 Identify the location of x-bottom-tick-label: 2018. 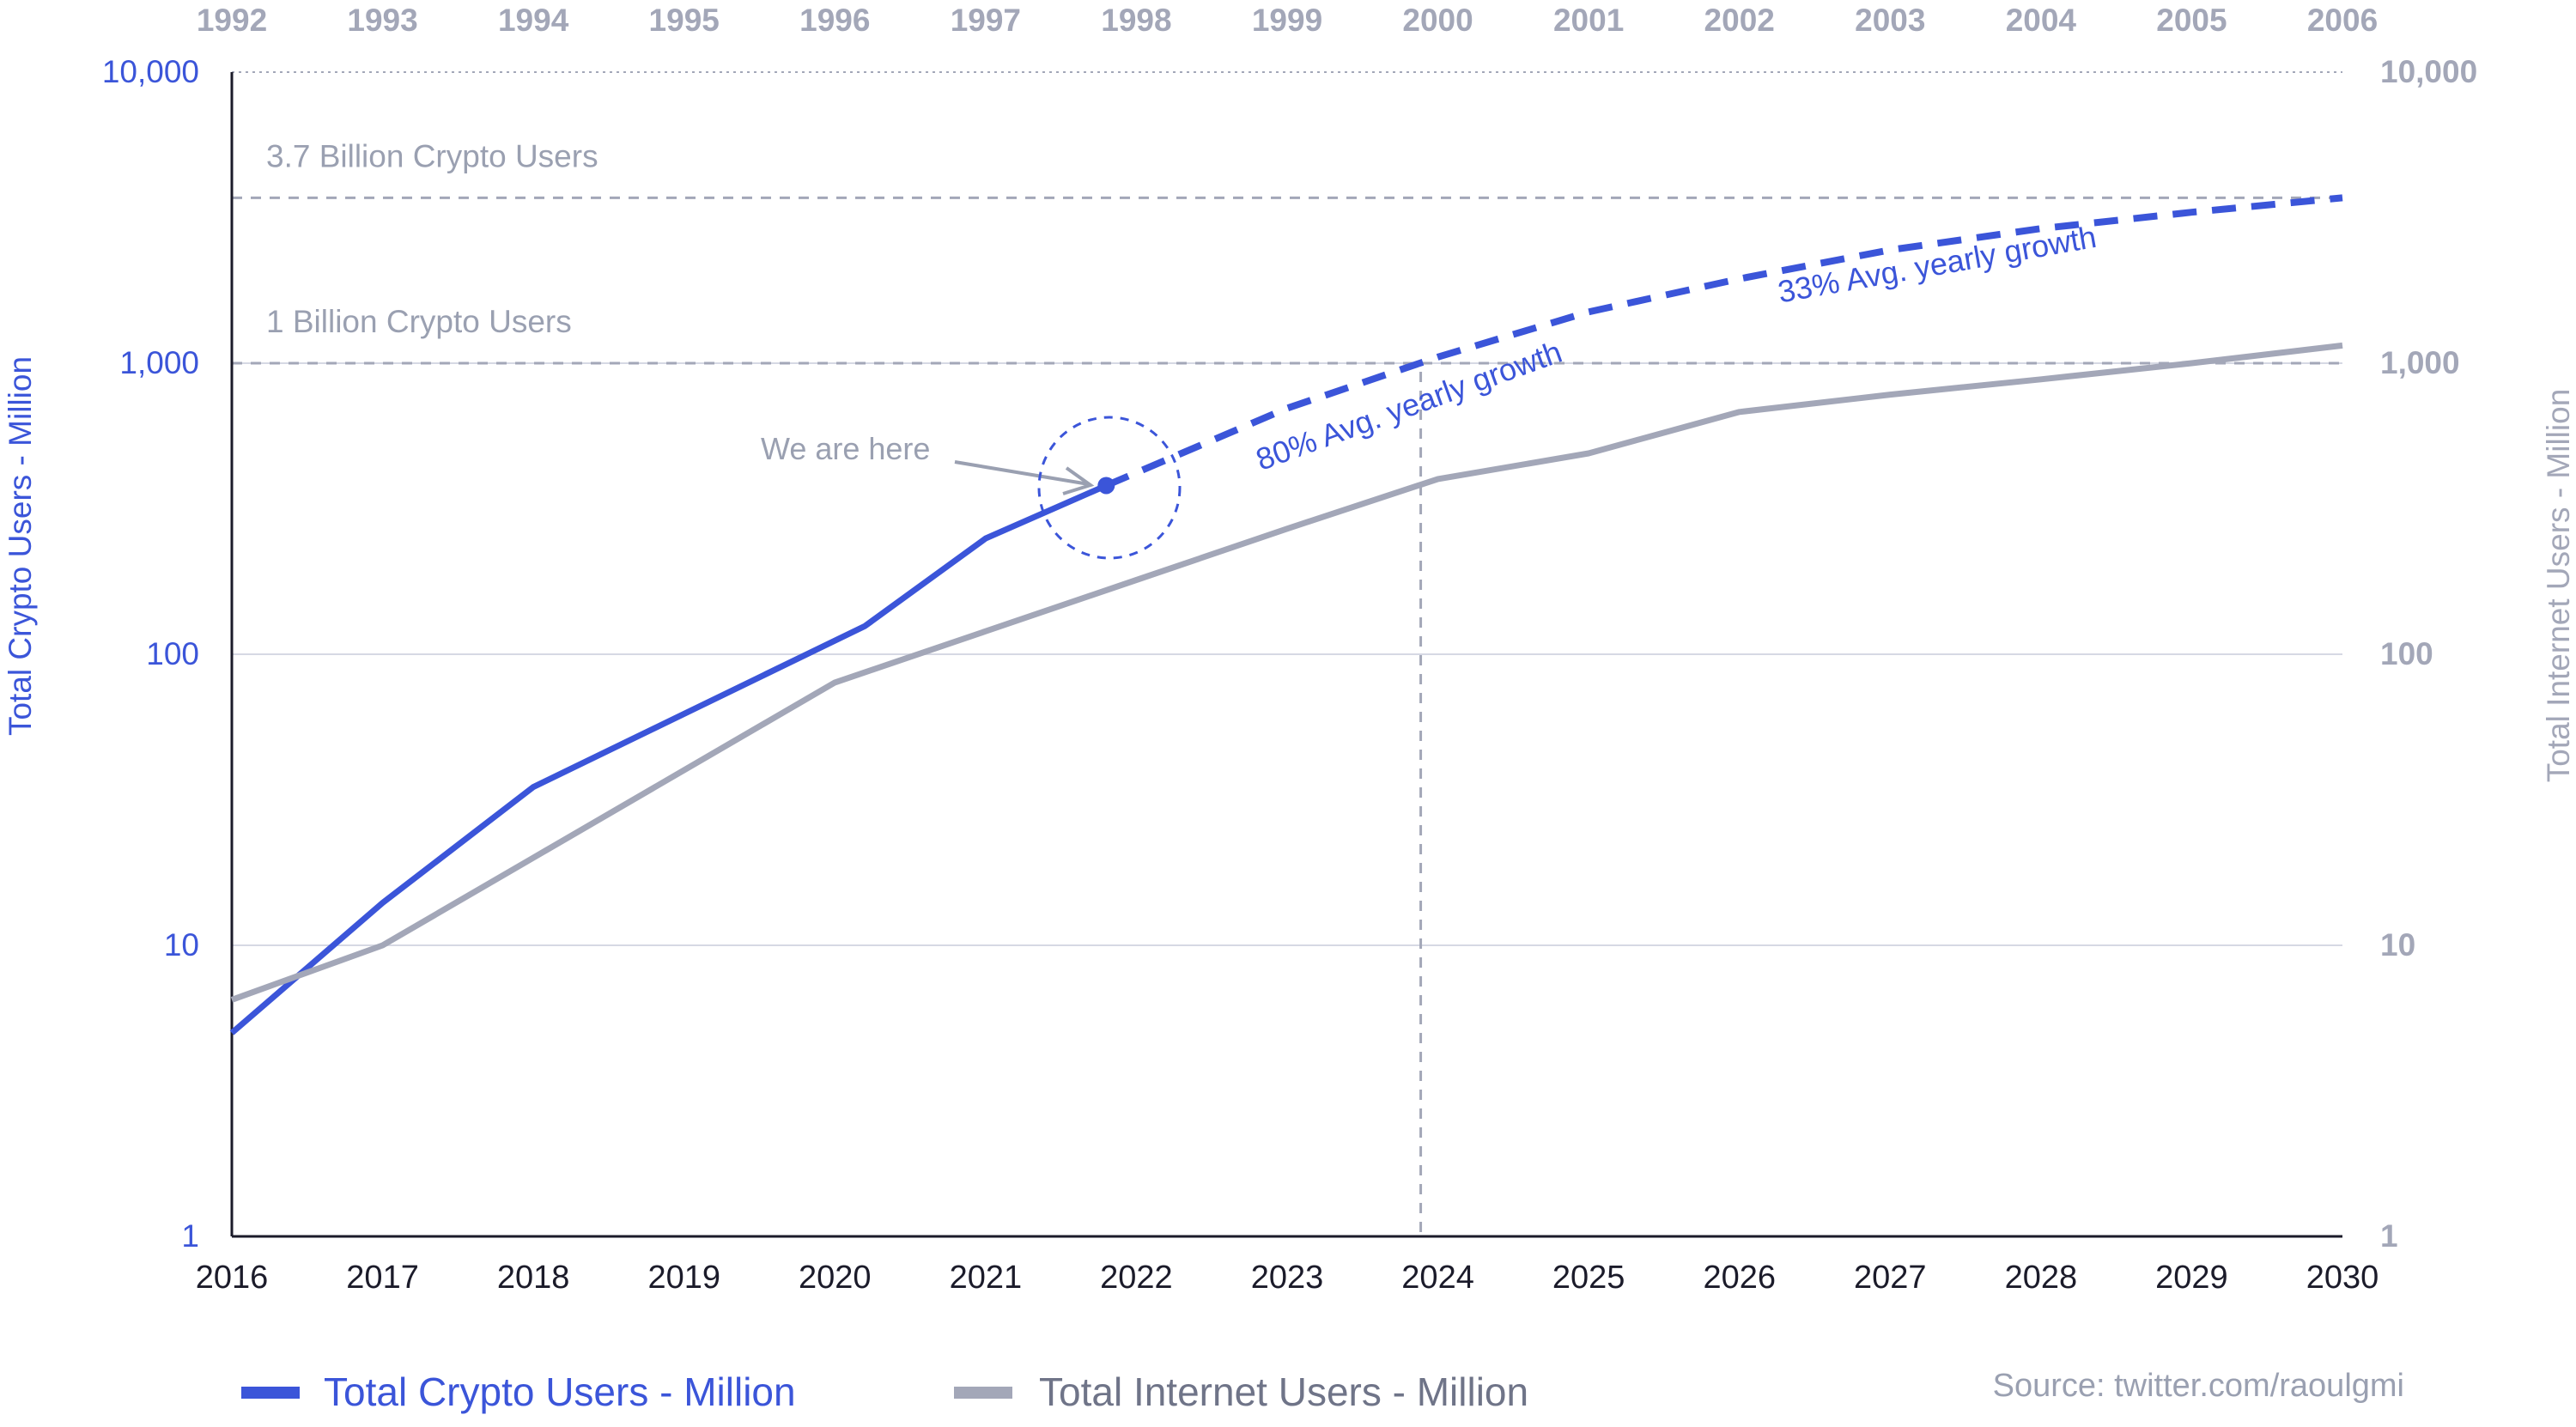
(533, 1278).